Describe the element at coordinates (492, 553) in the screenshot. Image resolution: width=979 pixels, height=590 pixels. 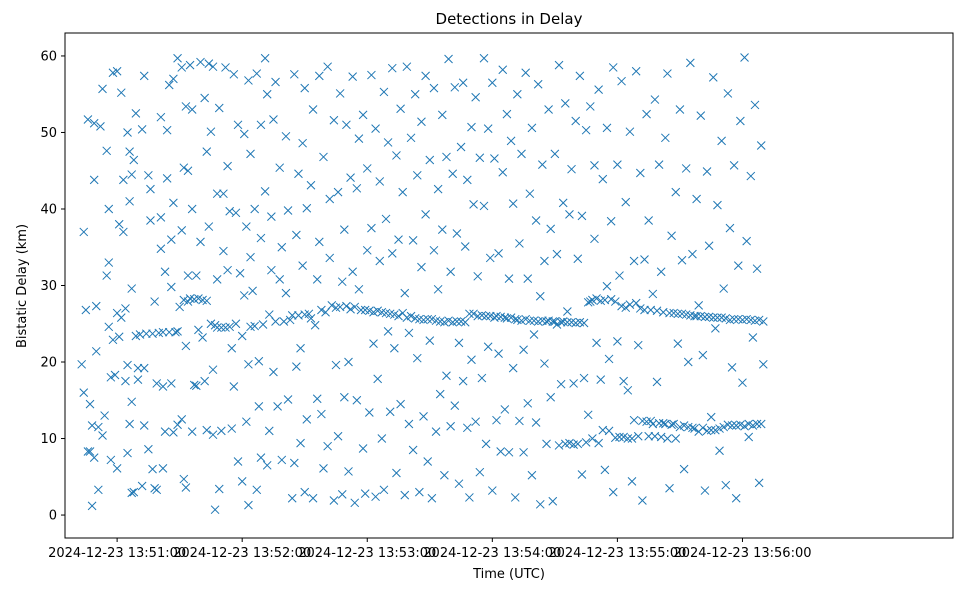
I see `x-tick-label: 2024-12-23 13:54:00` at that location.